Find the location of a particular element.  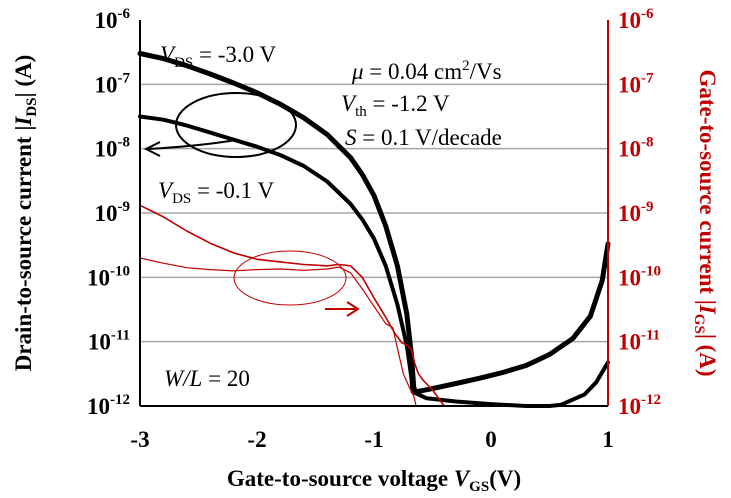

left-y-tick-label: 10⁻⁹ is located at coordinates (113, 212).